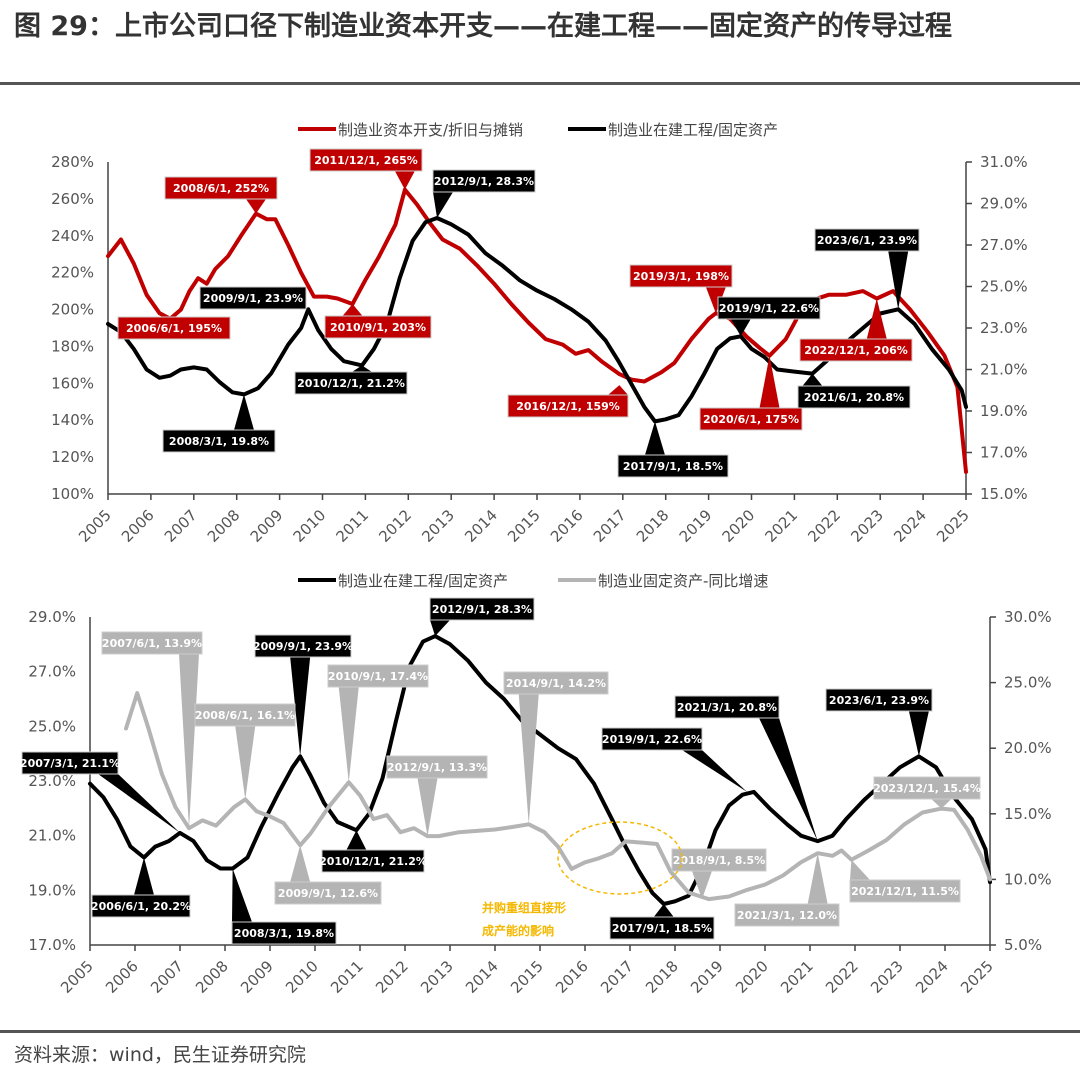  Describe the element at coordinates (52, 836) in the screenshot. I see `y-left-tick: 21.0%` at that location.